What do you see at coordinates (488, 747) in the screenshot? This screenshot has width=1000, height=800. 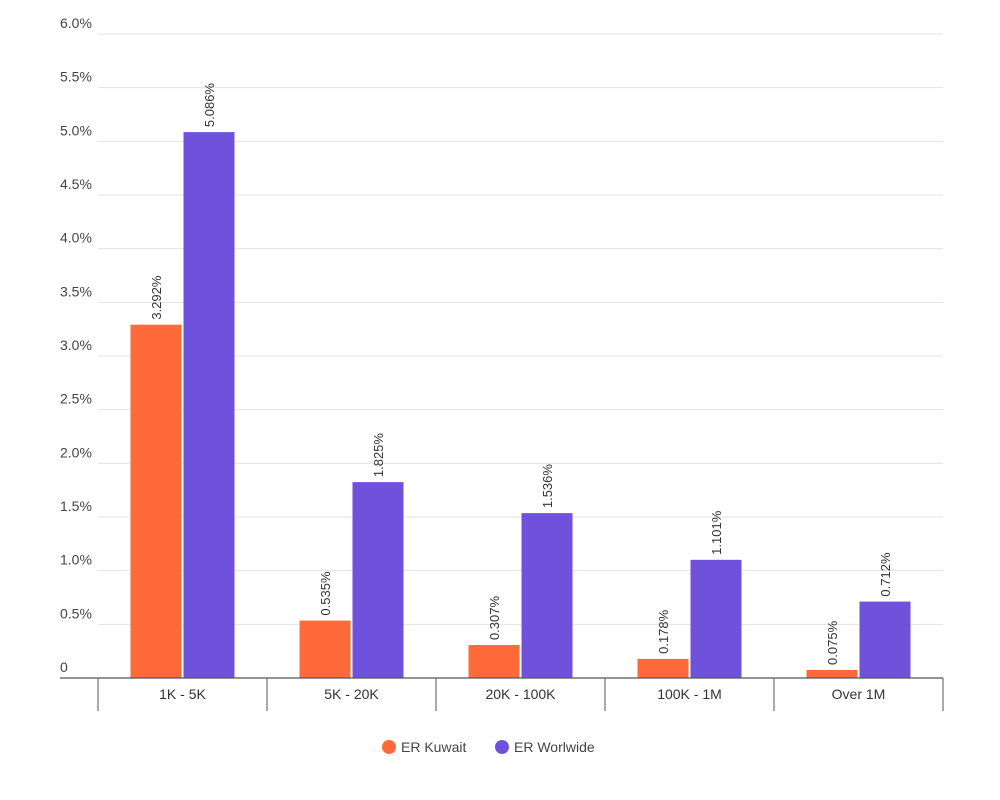 I see `legend: ER Kuwait ER Worlwide` at bounding box center [488, 747].